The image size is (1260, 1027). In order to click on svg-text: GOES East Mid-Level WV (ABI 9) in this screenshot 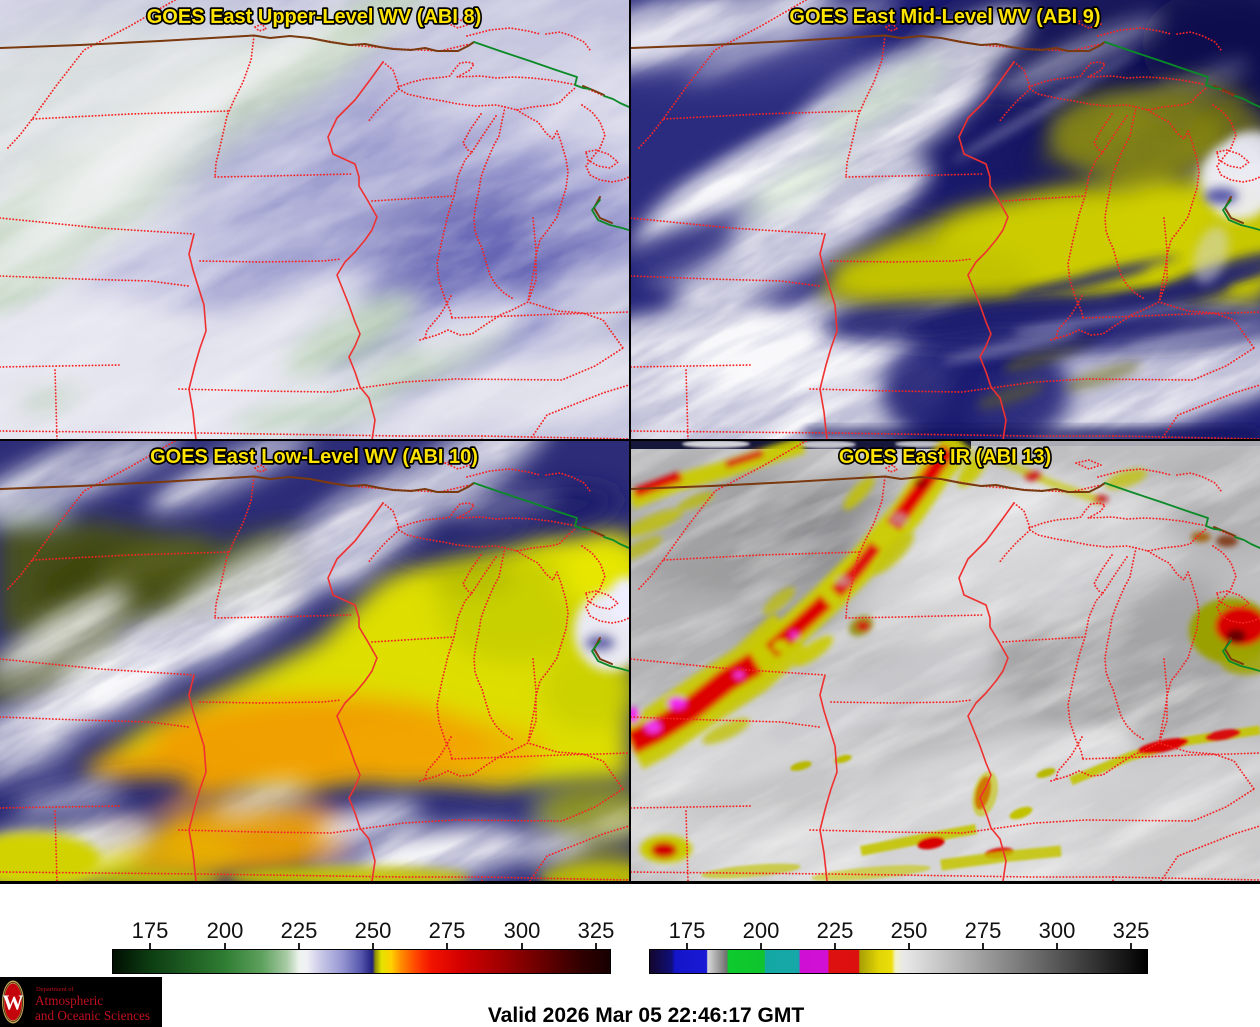, I will do `click(944, 17)`.